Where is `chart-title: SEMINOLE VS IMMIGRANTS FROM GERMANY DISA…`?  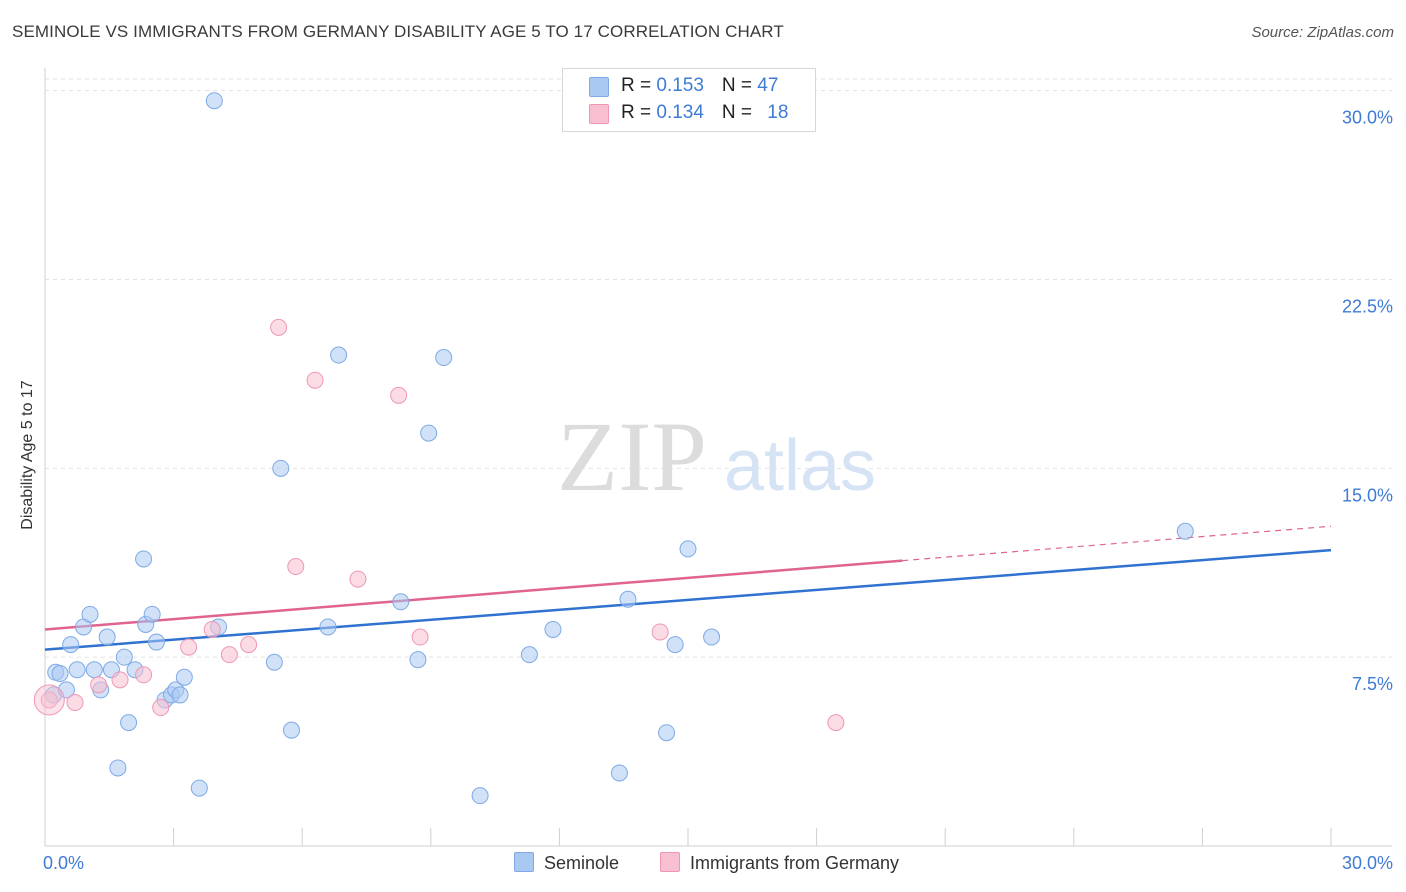
chart-title: SEMINOLE VS IMMIGRANTS FROM GERMANY DISA… is located at coordinates (398, 31).